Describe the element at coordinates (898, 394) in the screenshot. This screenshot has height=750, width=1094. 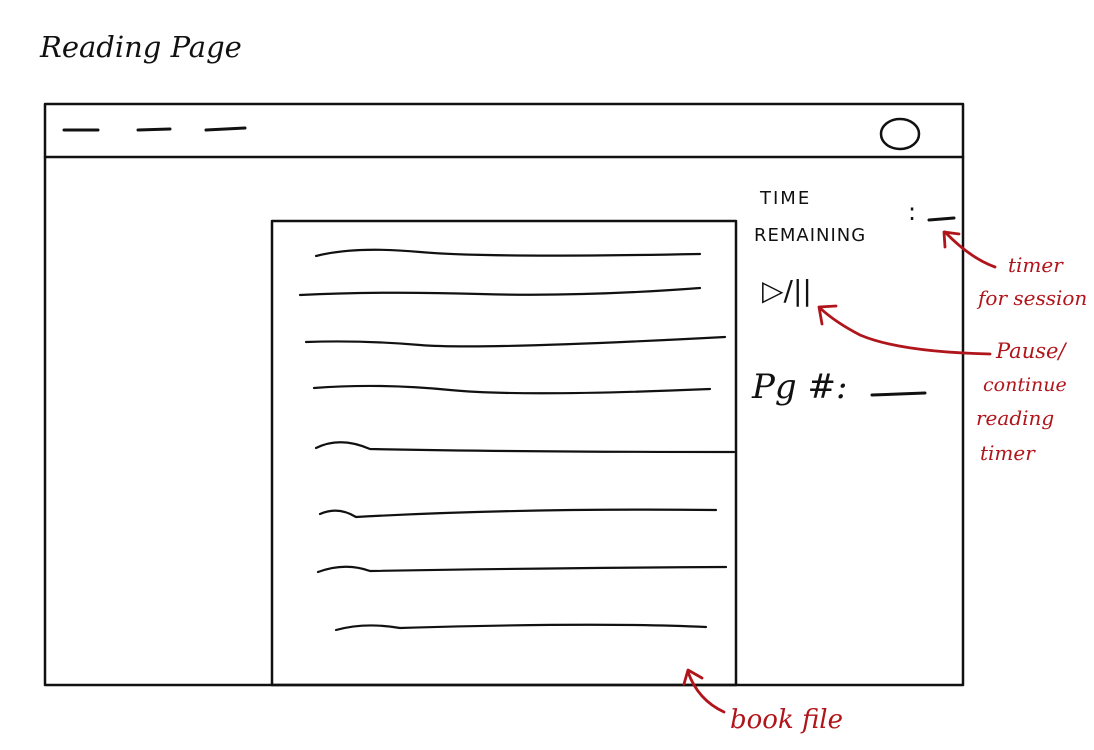
I see `page-number-blank` at that location.